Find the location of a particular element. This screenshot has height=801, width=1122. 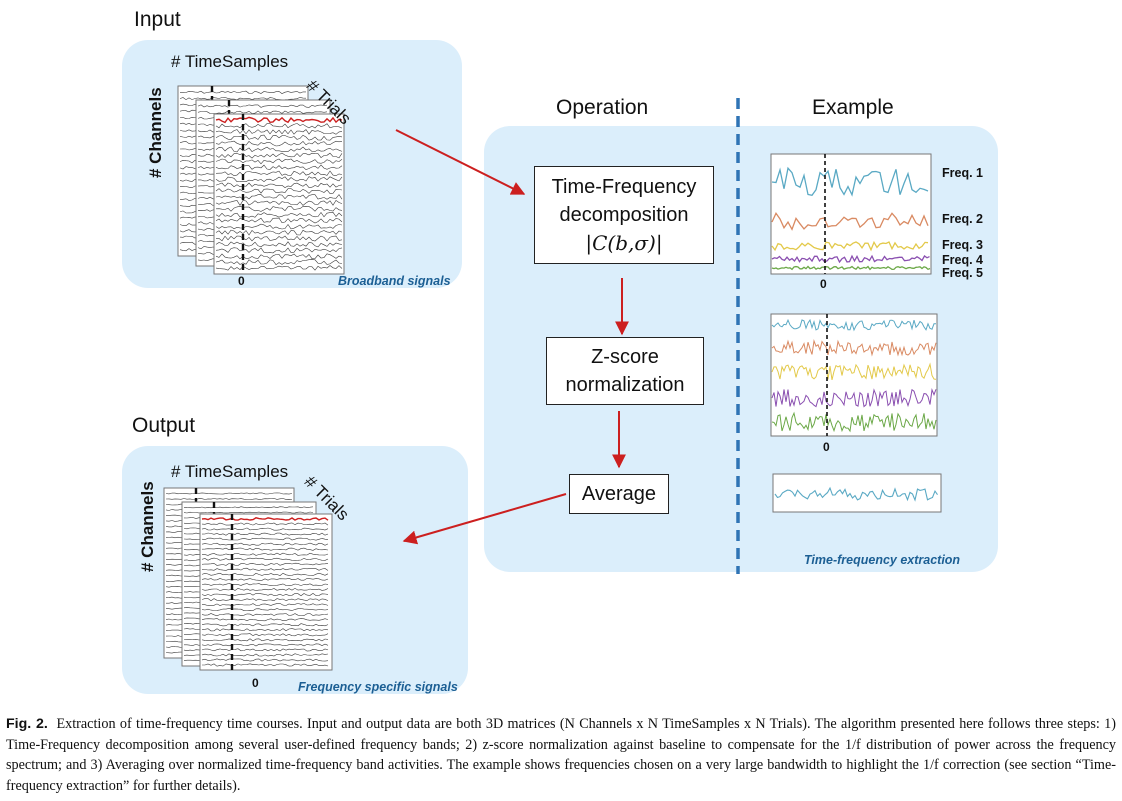

example-plot-zscored is located at coordinates (854, 375).